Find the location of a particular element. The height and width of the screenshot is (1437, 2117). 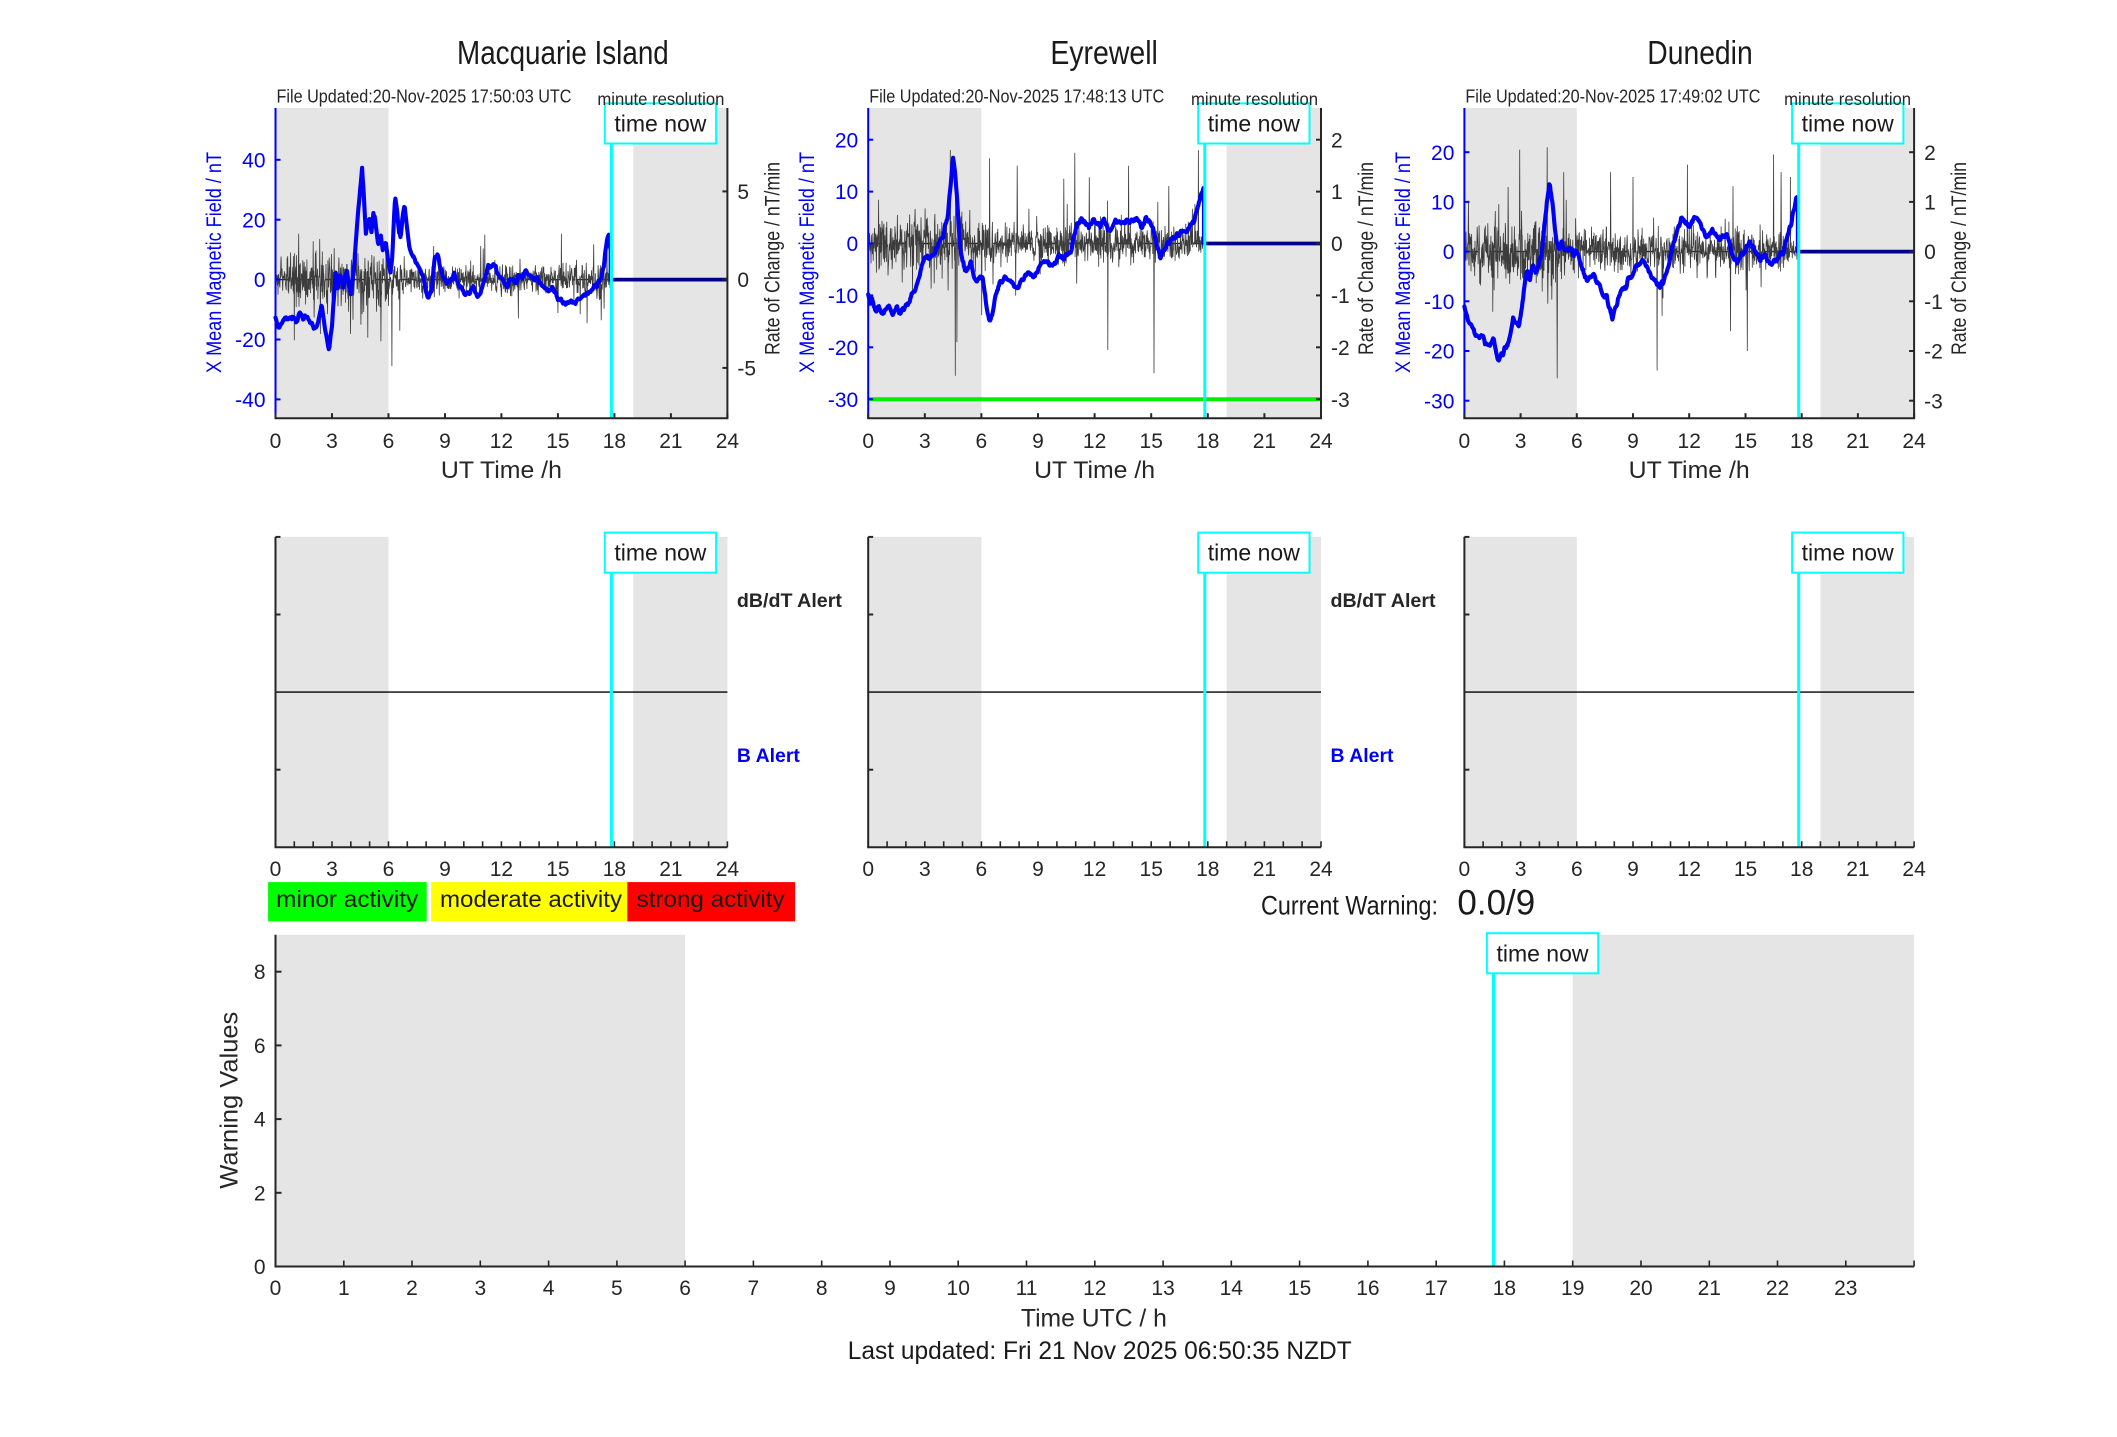

svg-text: -20 is located at coordinates (1439, 352).